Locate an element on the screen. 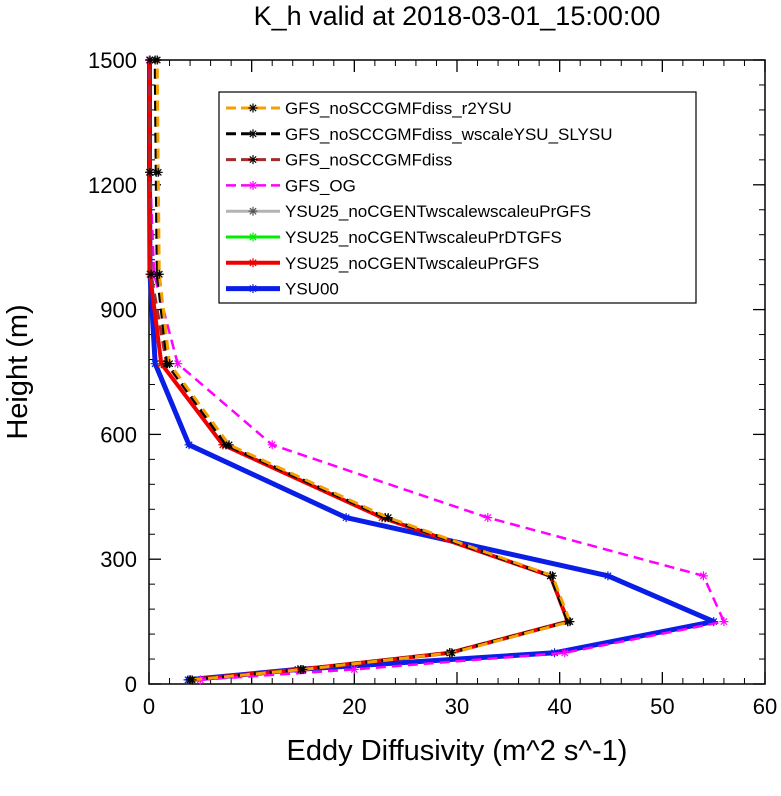  legend-label: GFS_OG is located at coordinates (320, 185).